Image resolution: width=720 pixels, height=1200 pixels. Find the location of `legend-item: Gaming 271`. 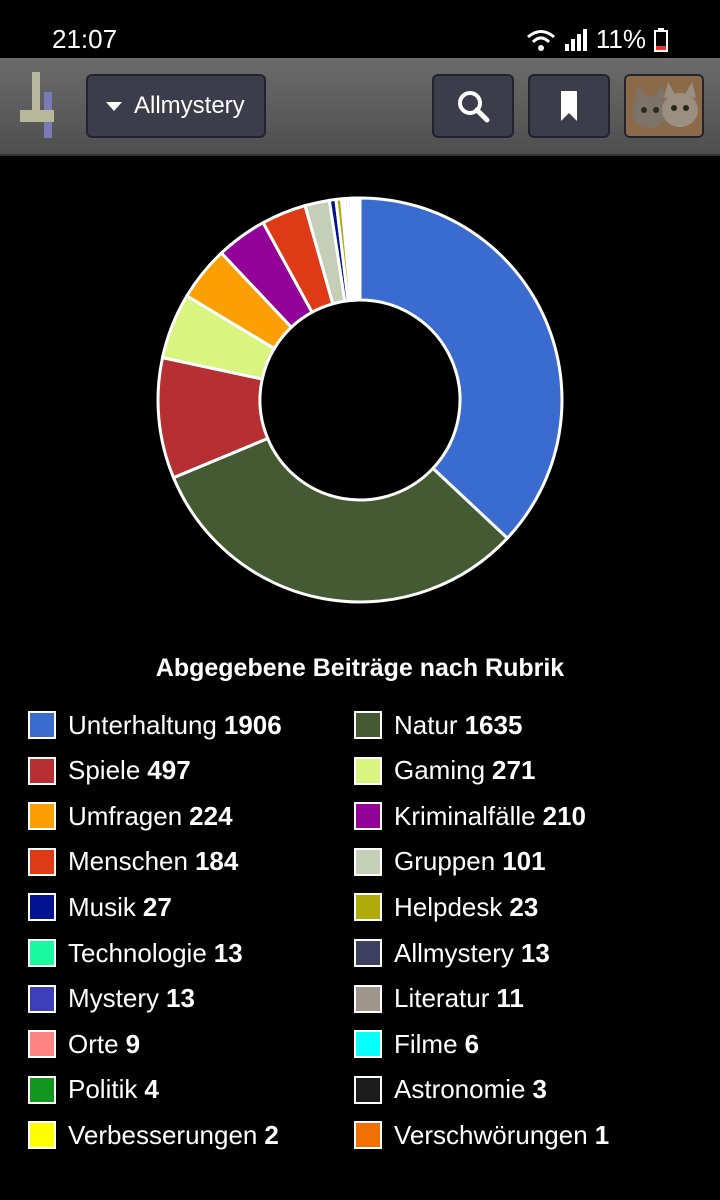

legend-item: Gaming 271 is located at coordinates (444, 771).